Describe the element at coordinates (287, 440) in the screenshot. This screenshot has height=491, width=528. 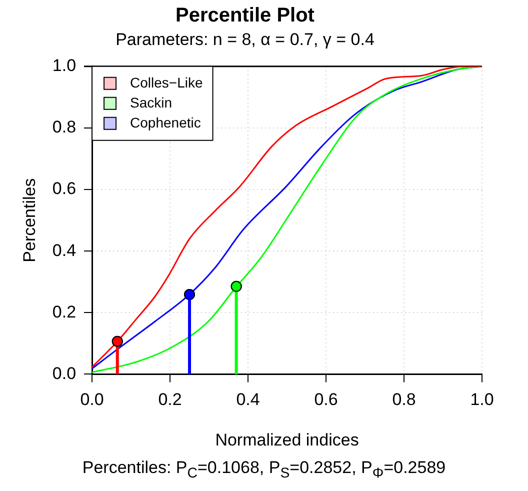
I see `x-axis-title: Normalized indices` at that location.